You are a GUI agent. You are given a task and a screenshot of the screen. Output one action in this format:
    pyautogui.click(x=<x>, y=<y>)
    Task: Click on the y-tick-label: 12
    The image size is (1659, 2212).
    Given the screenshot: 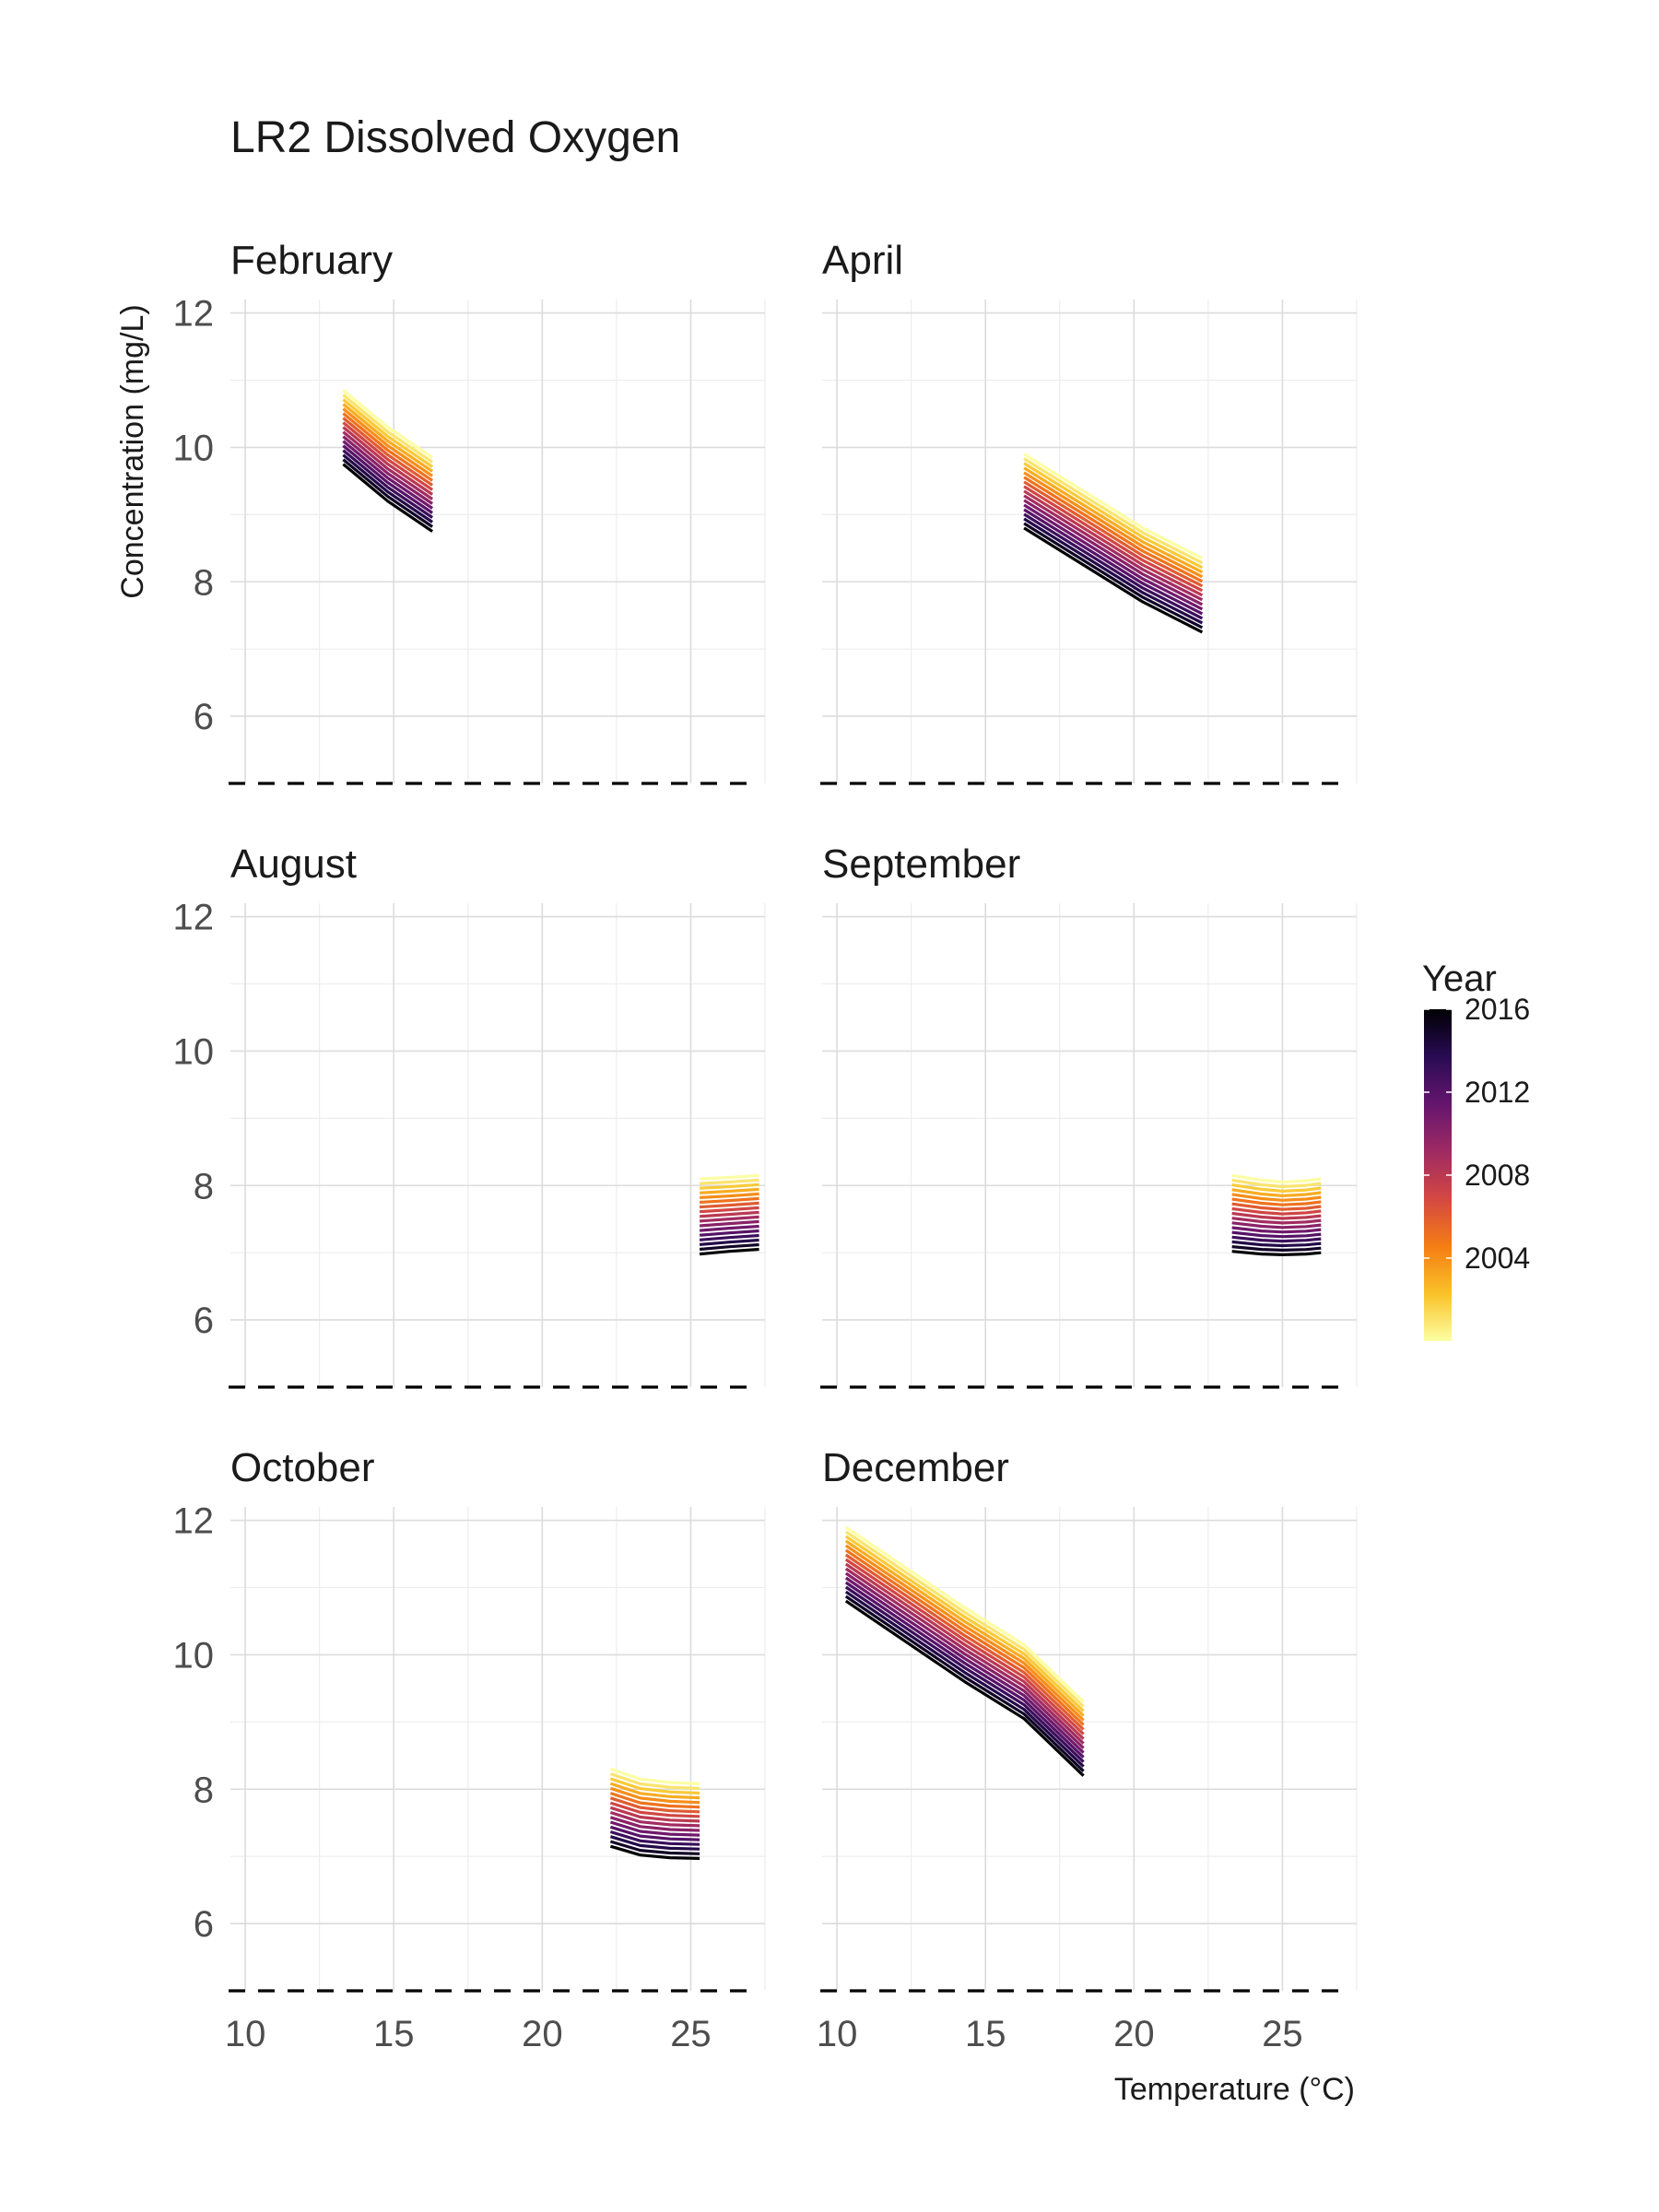 What is the action you would take?
    pyautogui.click(x=194, y=918)
    